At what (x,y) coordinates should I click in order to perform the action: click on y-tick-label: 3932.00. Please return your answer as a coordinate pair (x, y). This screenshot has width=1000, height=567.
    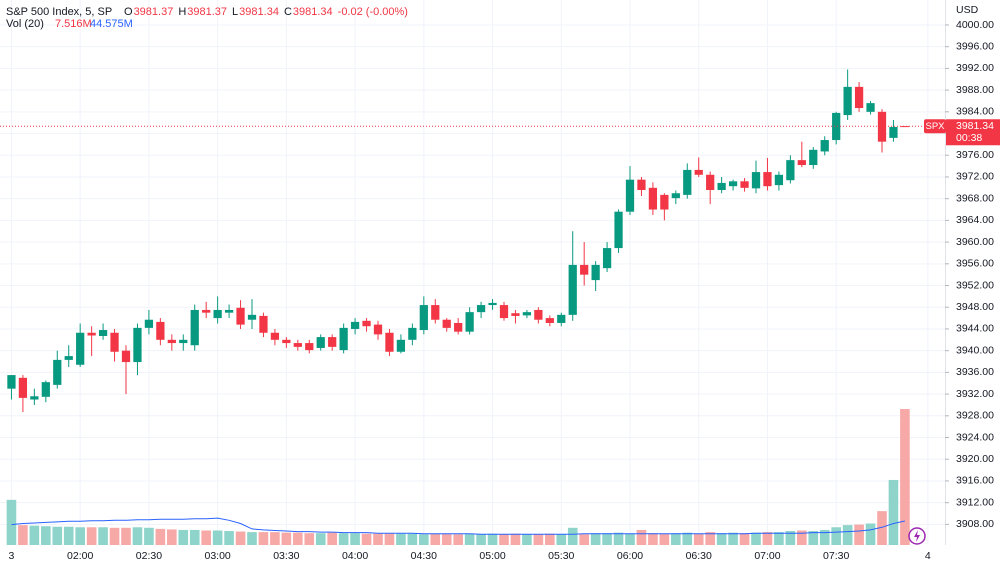
    Looking at the image, I should click on (975, 394).